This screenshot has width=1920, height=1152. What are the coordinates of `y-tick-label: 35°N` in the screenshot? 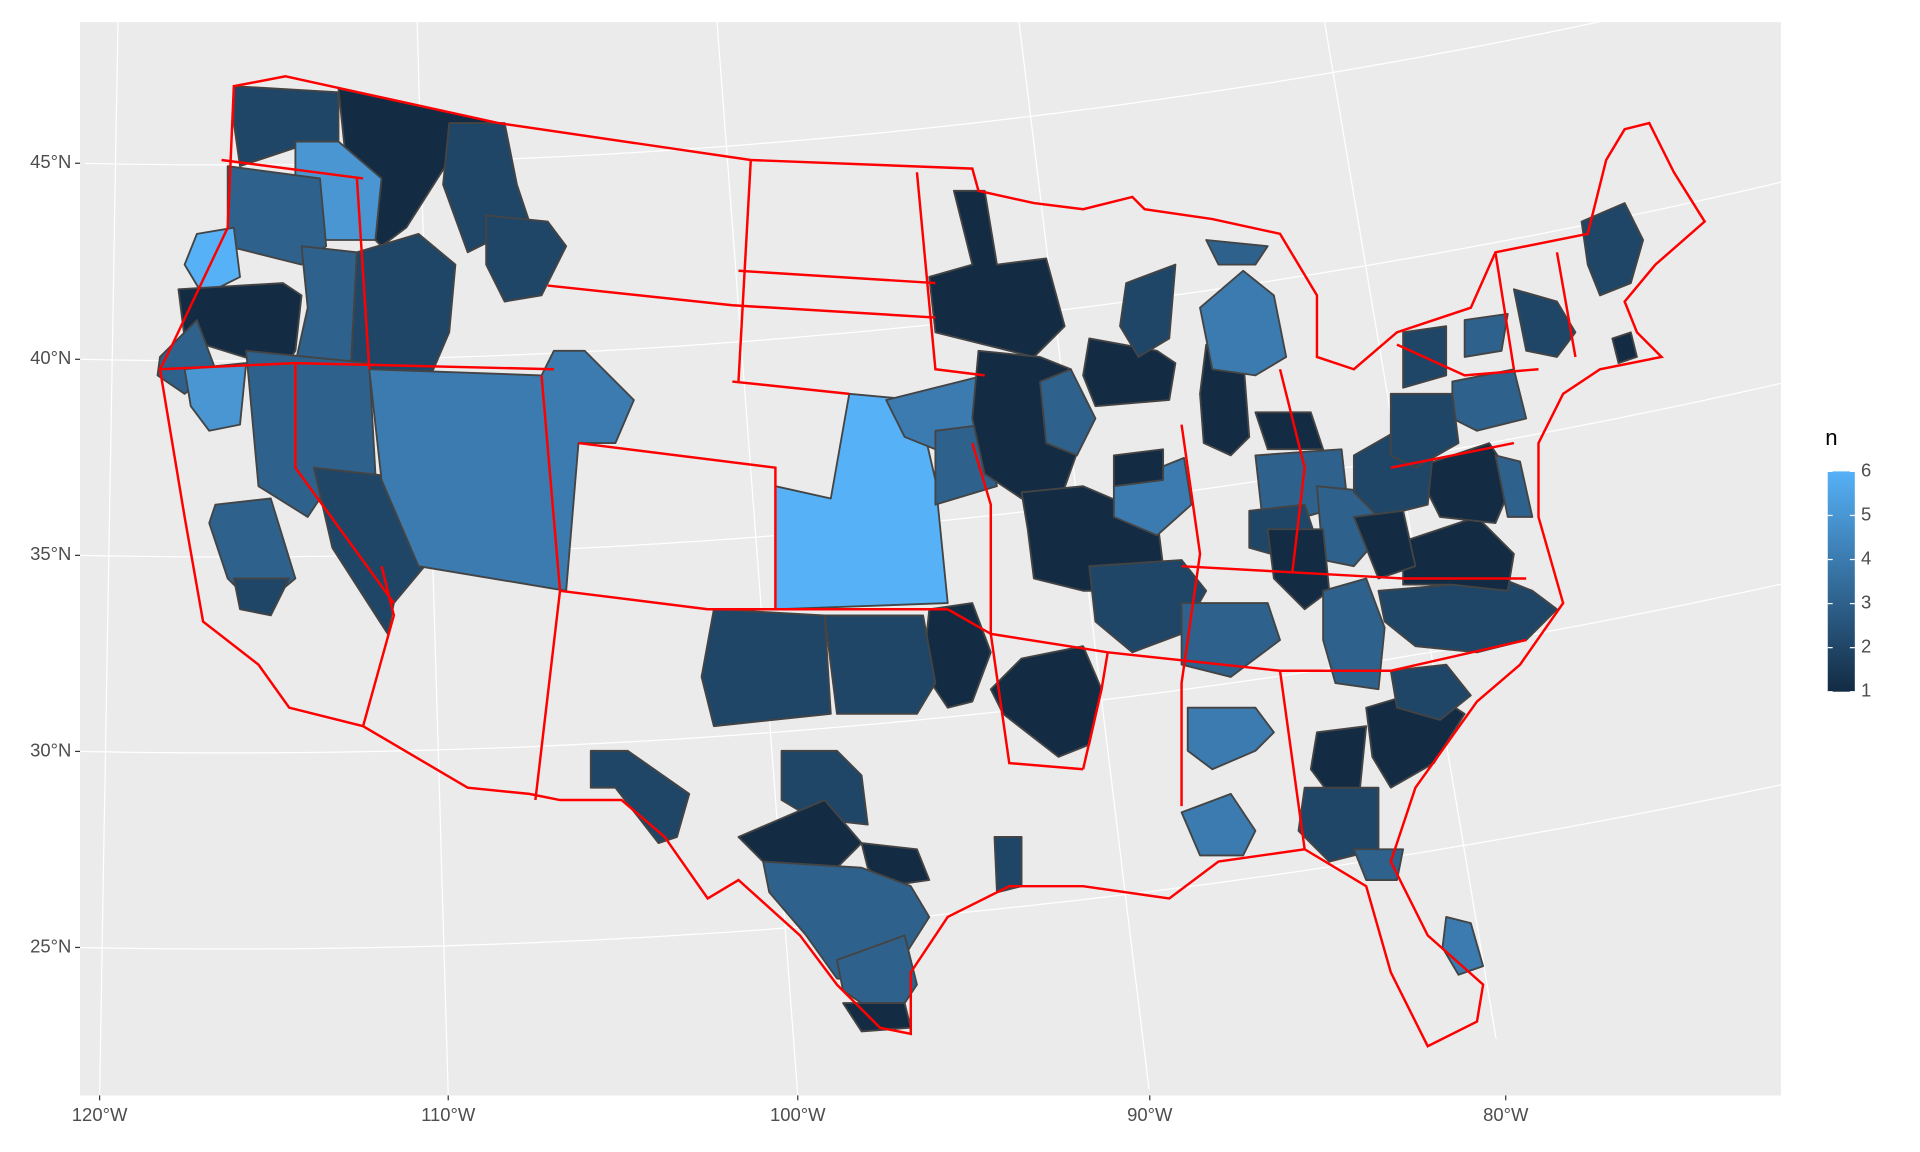 It's located at (50, 553).